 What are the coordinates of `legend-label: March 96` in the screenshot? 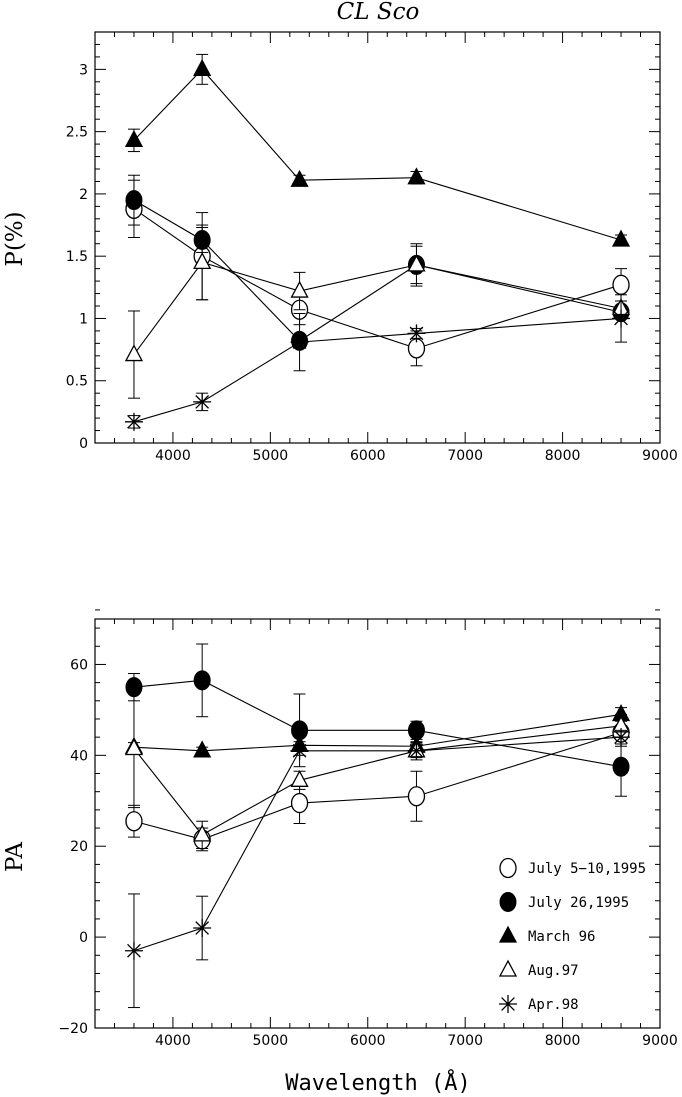 It's located at (561, 937).